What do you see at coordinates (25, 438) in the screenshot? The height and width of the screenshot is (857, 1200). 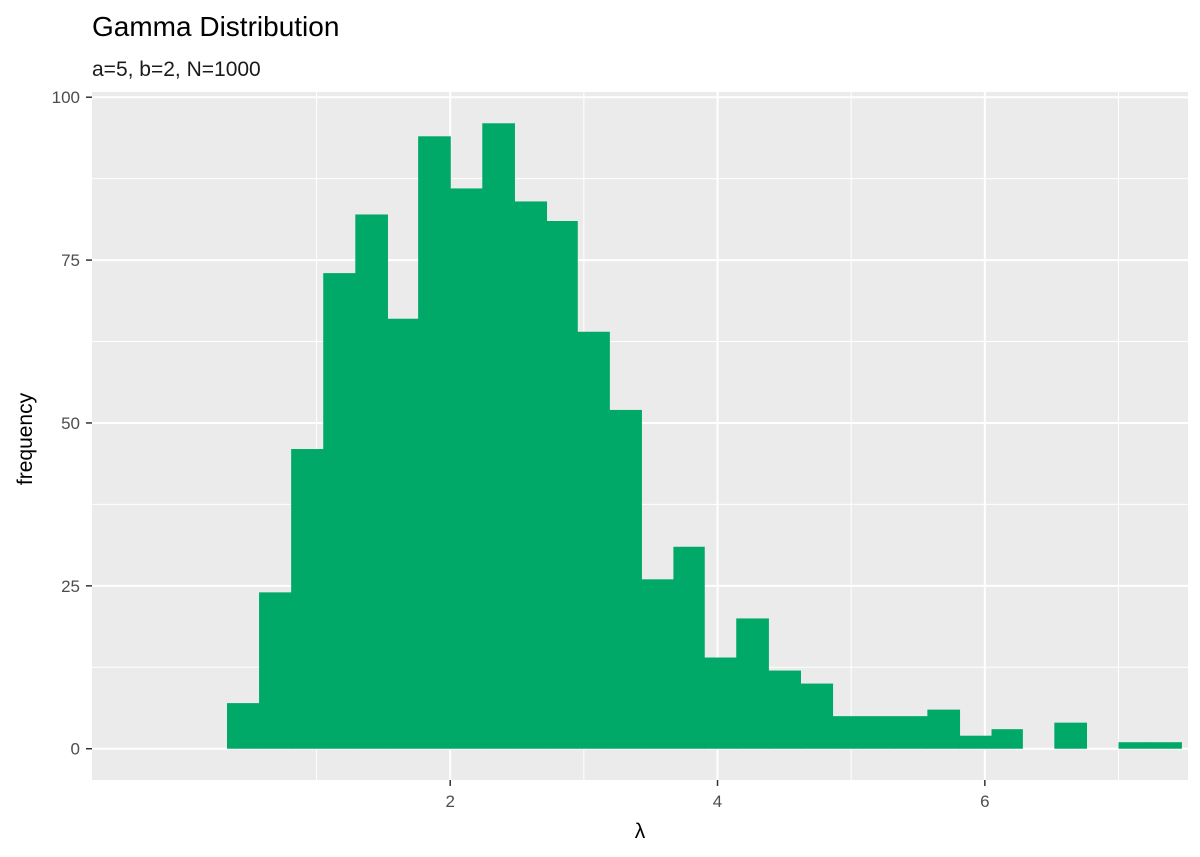 I see `y-axis-title: frequency` at bounding box center [25, 438].